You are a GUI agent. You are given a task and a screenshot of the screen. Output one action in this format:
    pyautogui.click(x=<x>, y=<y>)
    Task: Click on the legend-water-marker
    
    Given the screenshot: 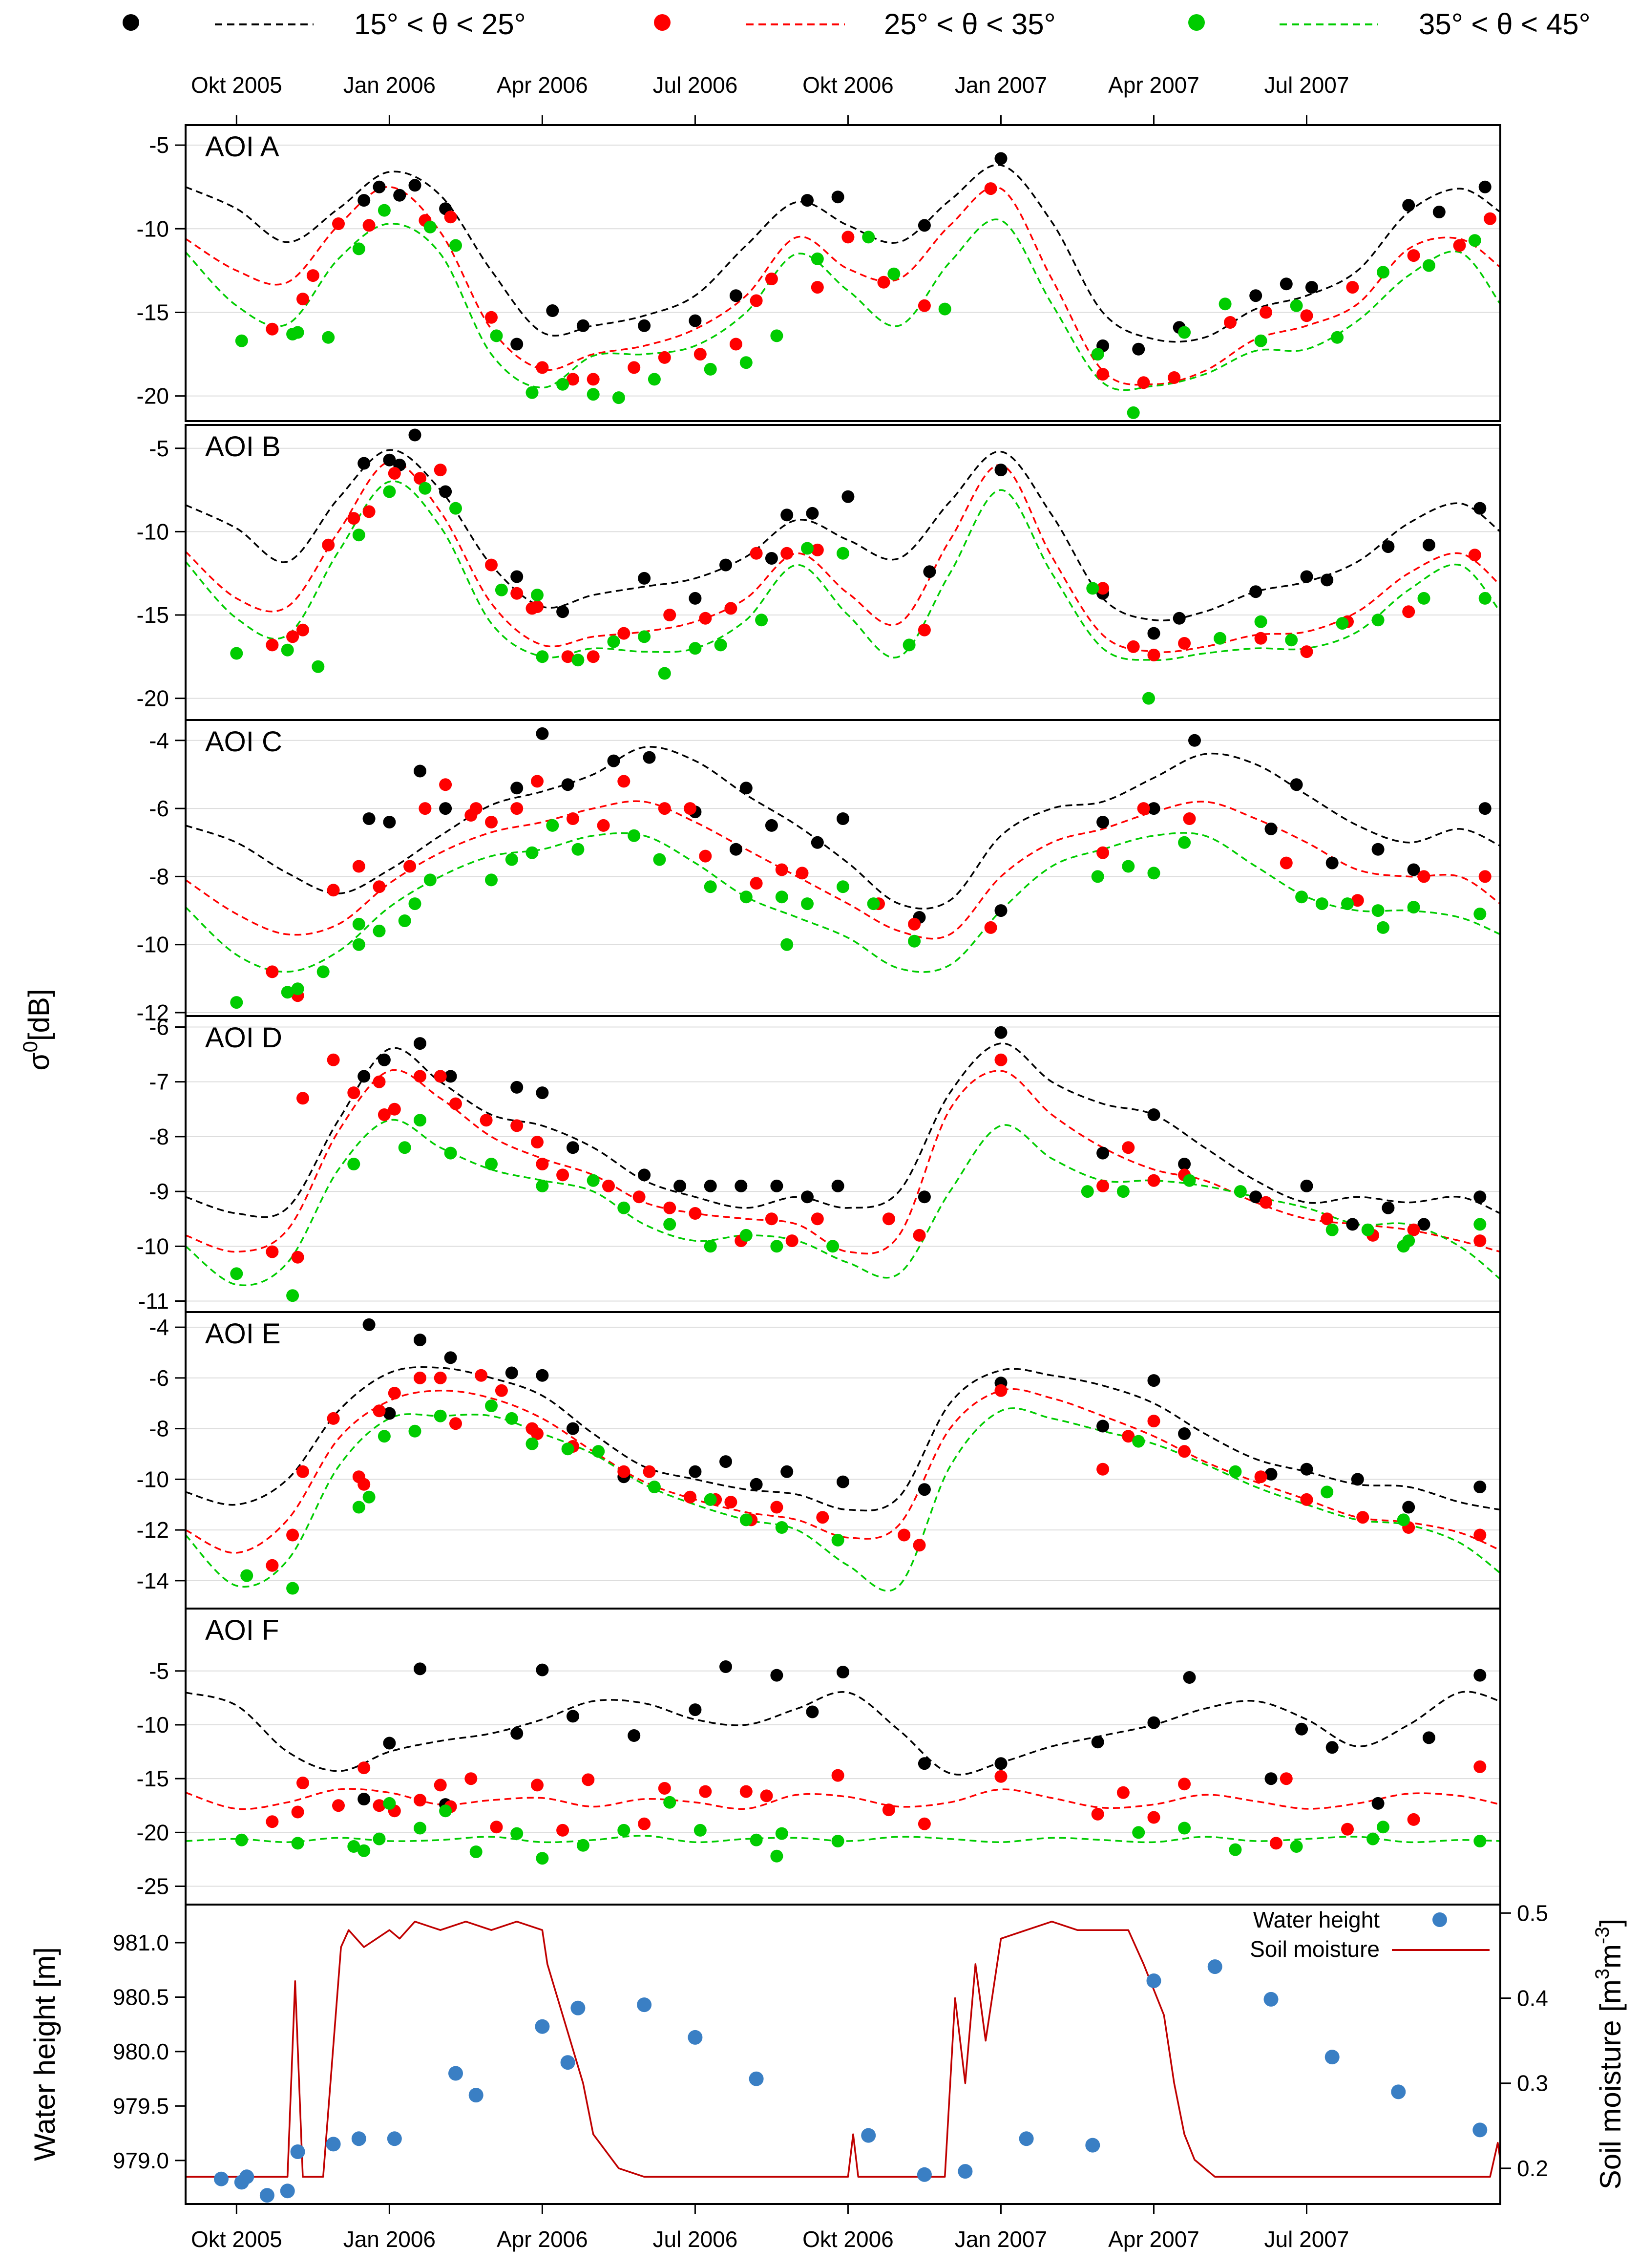 What is the action you would take?
    pyautogui.click(x=1439, y=1920)
    